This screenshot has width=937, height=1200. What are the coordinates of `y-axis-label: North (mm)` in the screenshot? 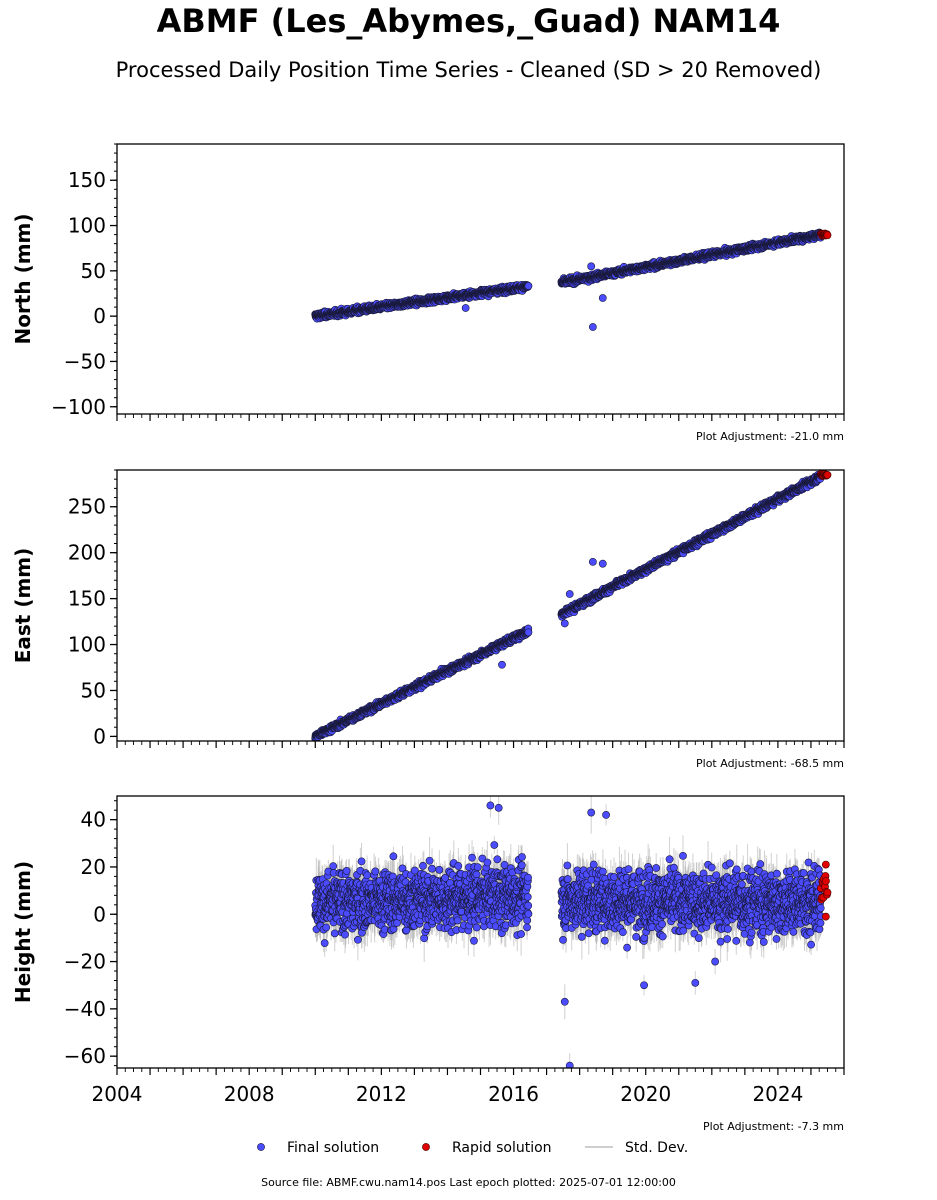 It's located at (23, 278).